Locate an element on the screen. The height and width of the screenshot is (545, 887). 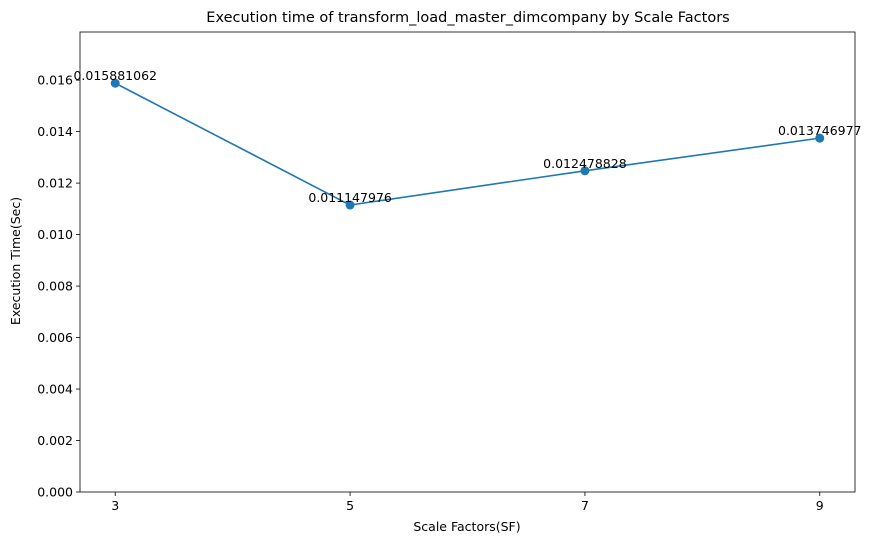
y-tick-label: 0.012 is located at coordinates (55, 183).